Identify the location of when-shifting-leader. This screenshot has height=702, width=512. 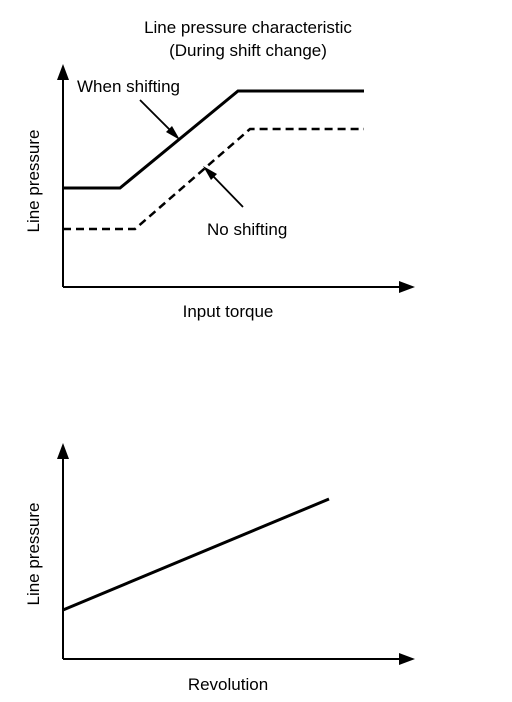
(155, 115).